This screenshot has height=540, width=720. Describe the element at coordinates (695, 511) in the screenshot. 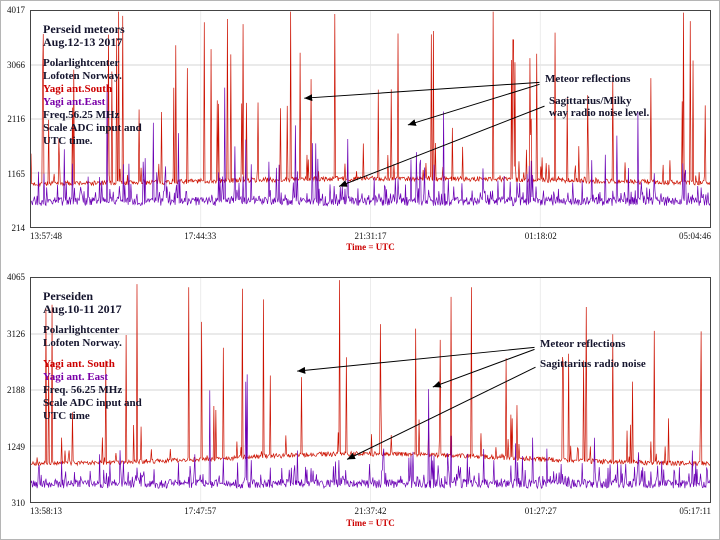

I see `x-tick-label: 05:17:11` at that location.